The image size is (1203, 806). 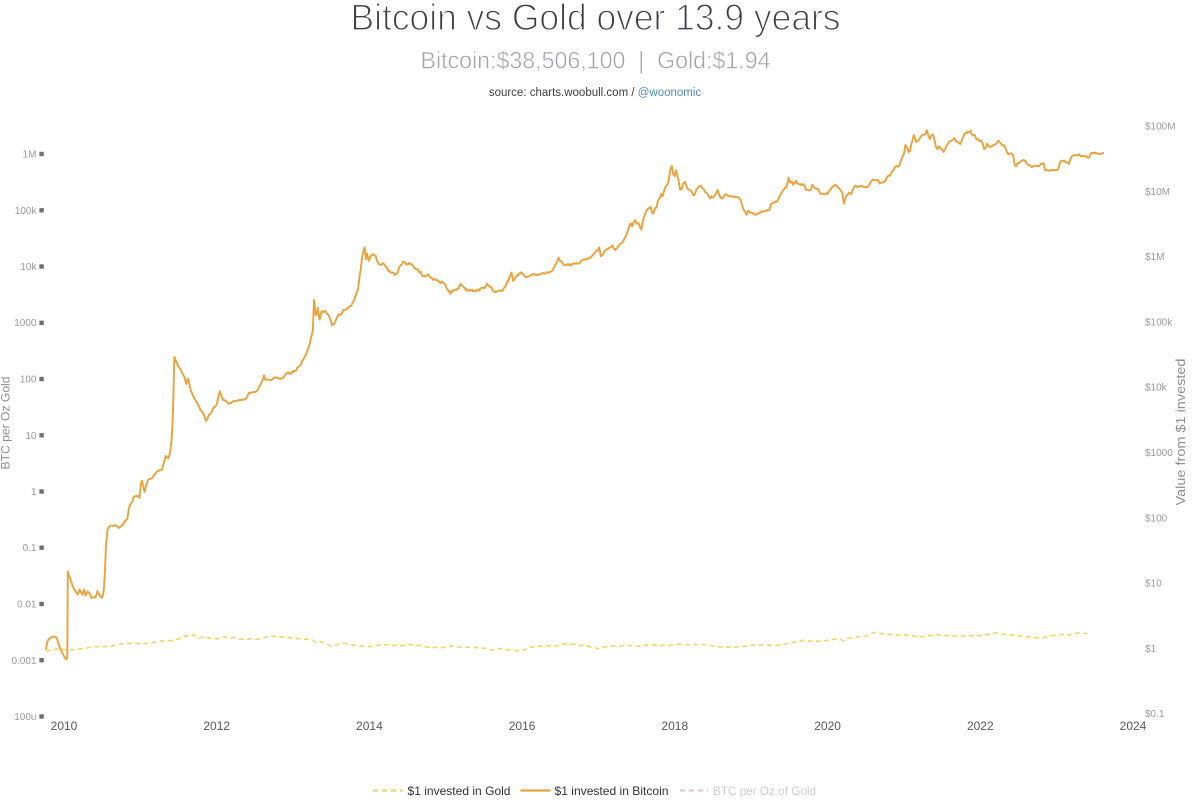 I want to click on svg-text: 10, so click(x=31, y=436).